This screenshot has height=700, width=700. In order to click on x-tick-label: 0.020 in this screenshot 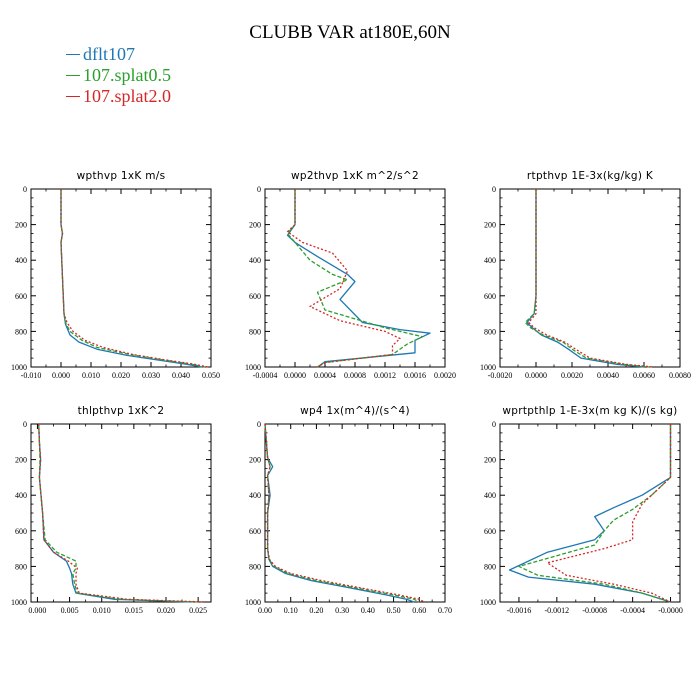, I will do `click(121, 375)`.